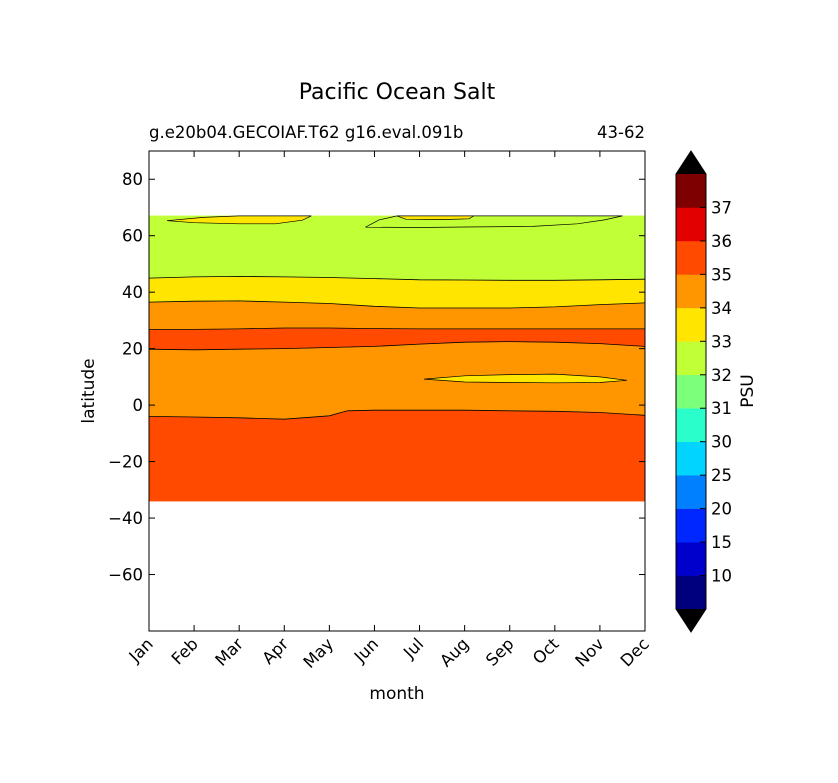 The width and height of the screenshot is (838, 783). Describe the element at coordinates (125, 462) in the screenshot. I see `y-tick-label: −20` at that location.